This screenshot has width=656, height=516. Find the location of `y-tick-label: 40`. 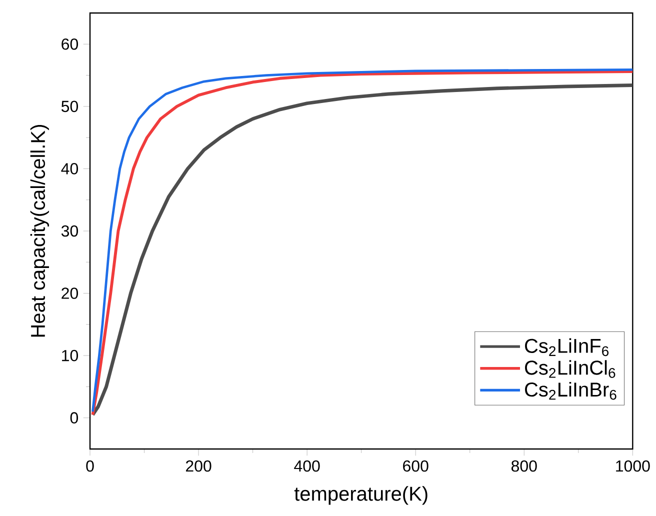

y-tick-label: 40 is located at coordinates (69, 168).